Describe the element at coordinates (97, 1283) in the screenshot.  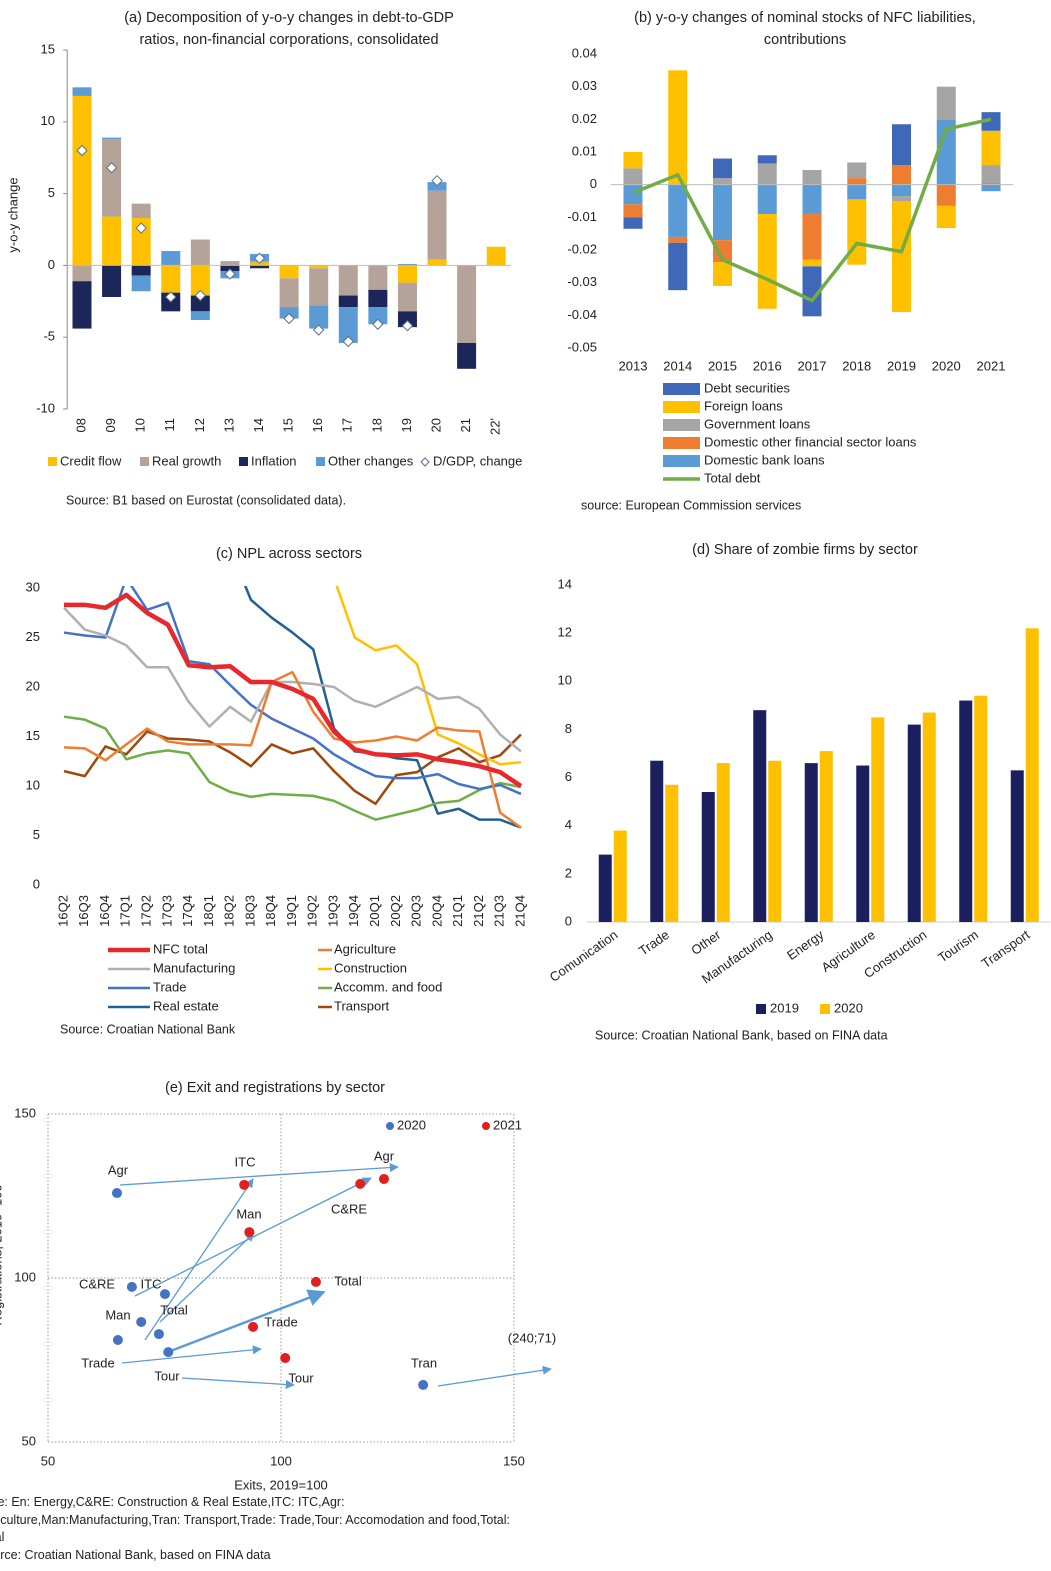
I see `annotation: C&RE` at that location.